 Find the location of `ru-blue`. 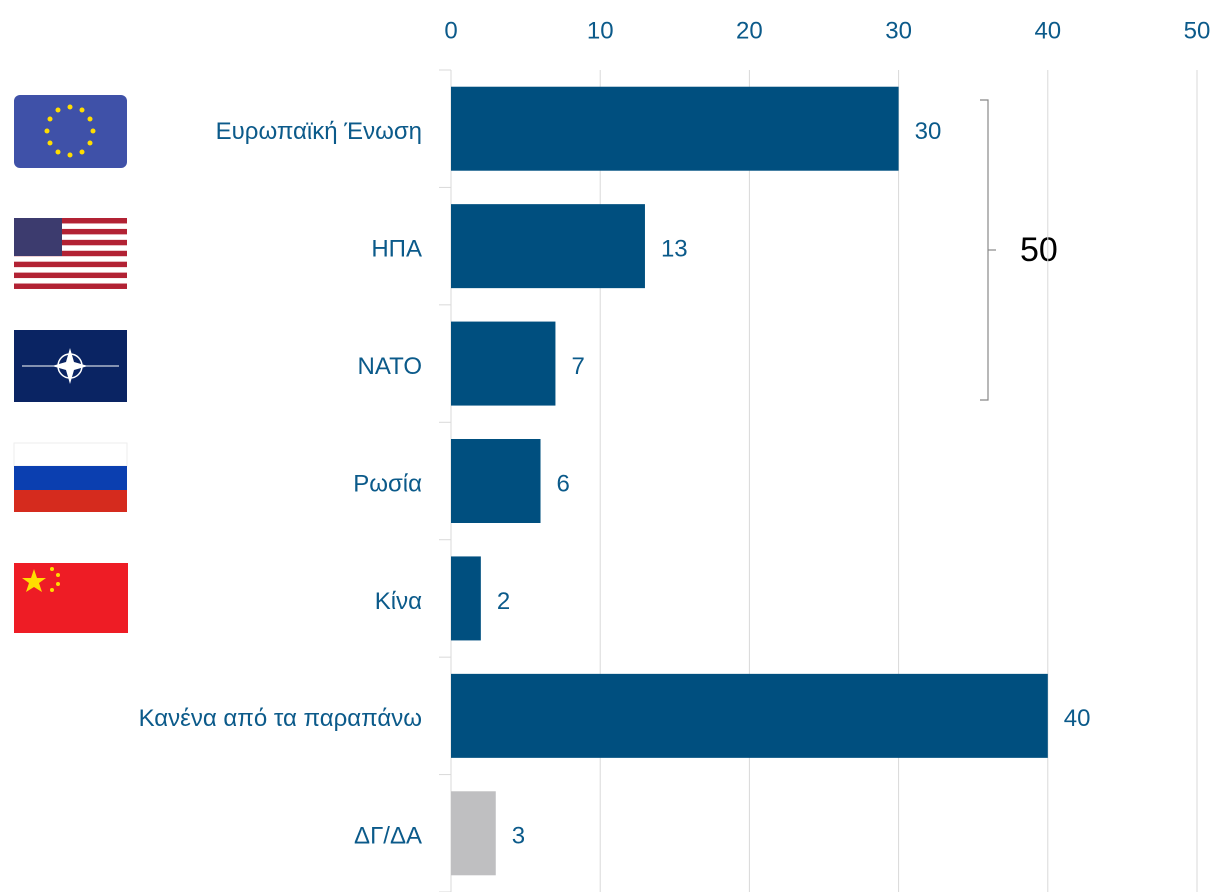

ru-blue is located at coordinates (70, 478).